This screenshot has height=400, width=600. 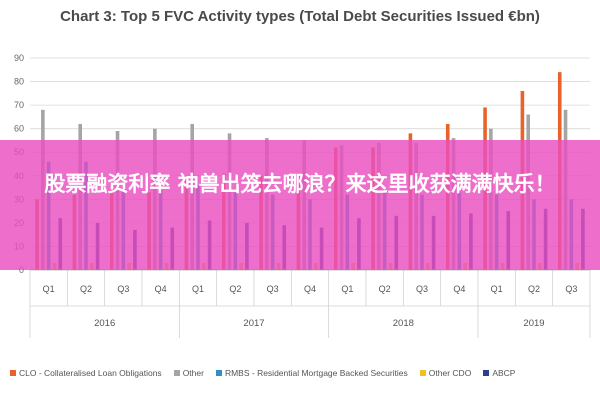 I want to click on legend-item: ABCP, so click(x=499, y=373).